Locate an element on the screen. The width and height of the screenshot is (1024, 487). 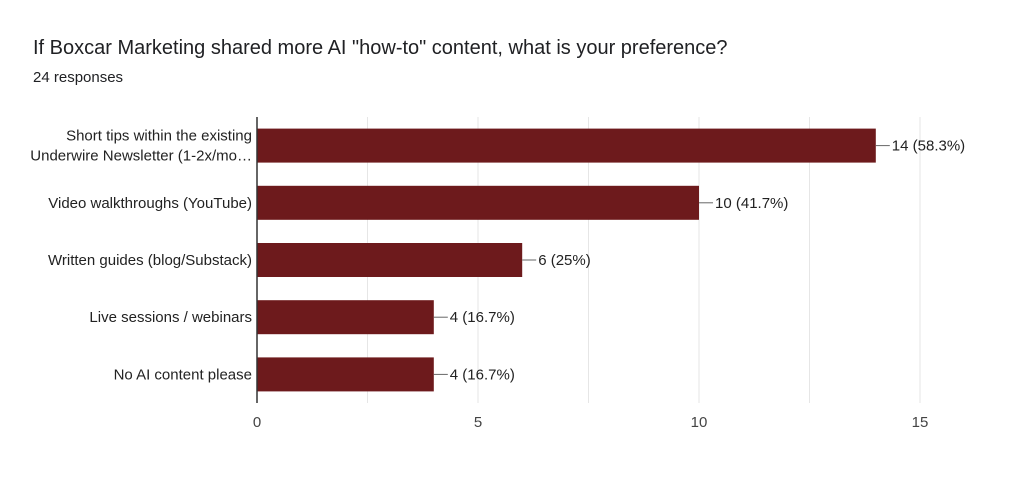
category-label: Written guides (blog/Substack) is located at coordinates (150, 260).